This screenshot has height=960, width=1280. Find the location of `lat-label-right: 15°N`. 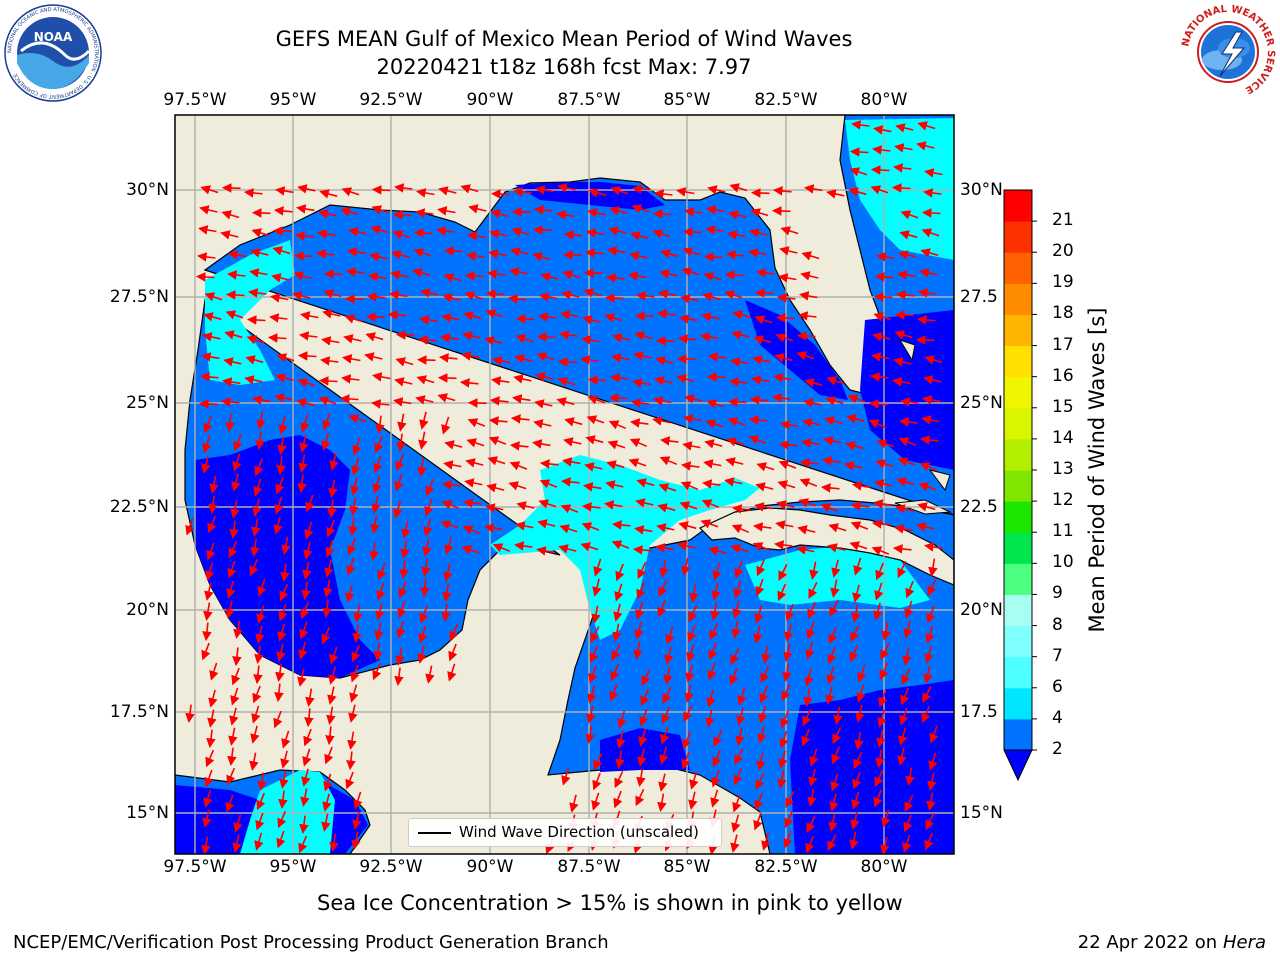

lat-label-right: 15°N is located at coordinates (981, 813).